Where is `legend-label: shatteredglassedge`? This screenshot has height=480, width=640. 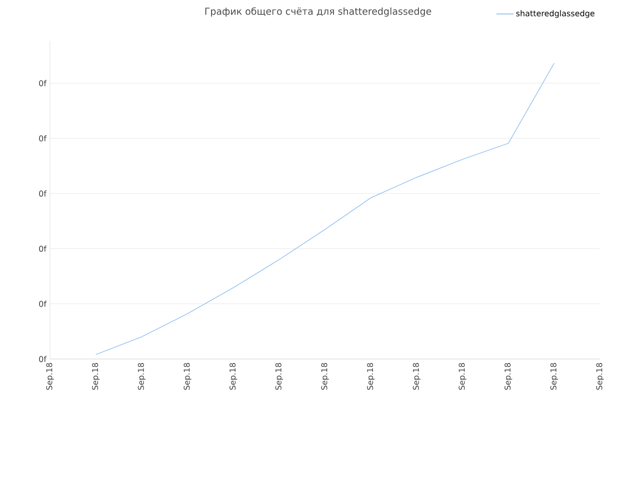
legend-label: shatteredglassedge is located at coordinates (555, 14).